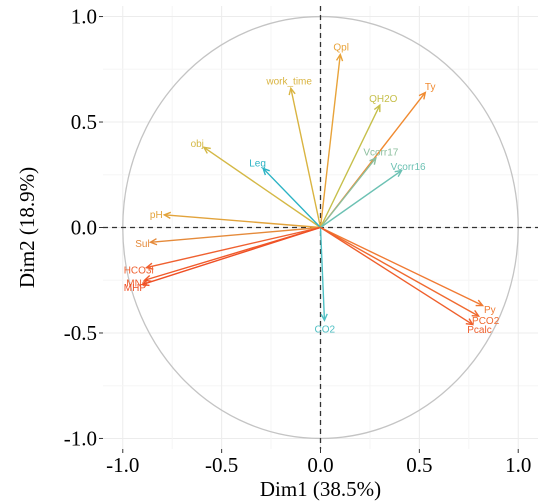 The width and height of the screenshot is (541, 501). I want to click on x-axis-title: Dim1 (38.5%), so click(320, 489).